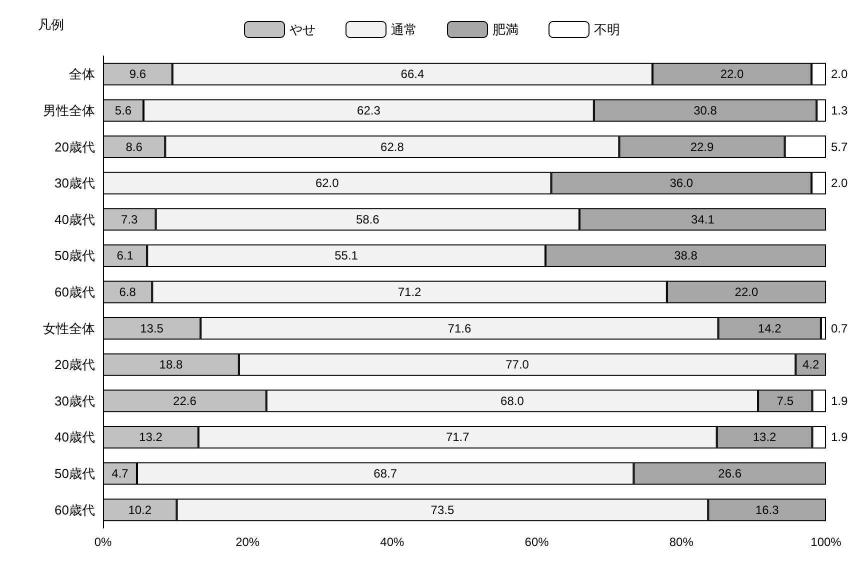 The height and width of the screenshot is (576, 864). What do you see at coordinates (368, 219) in the screenshot?
I see `data-label: 58.6` at bounding box center [368, 219].